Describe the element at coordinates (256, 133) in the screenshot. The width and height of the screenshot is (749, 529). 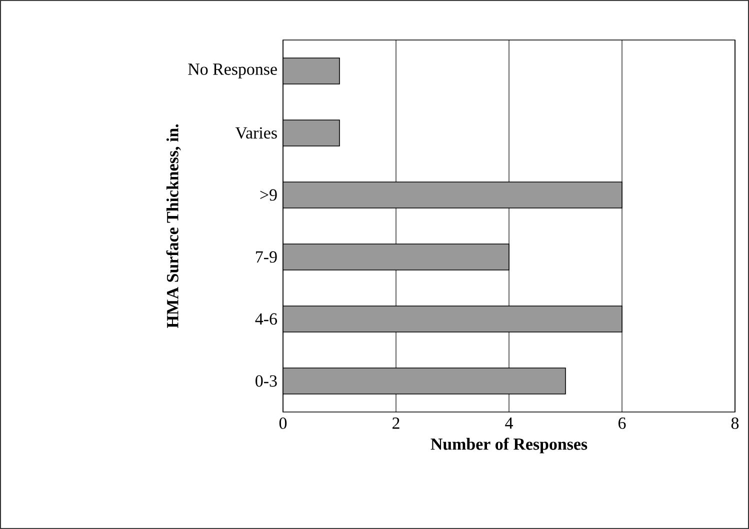
I see `y-tick-label: Varies` at that location.